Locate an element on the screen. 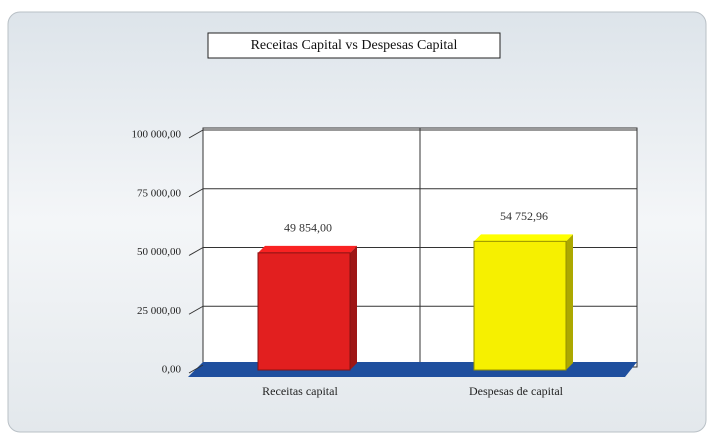 The height and width of the screenshot is (446, 715). data-label: 49 854,00 is located at coordinates (308, 228).